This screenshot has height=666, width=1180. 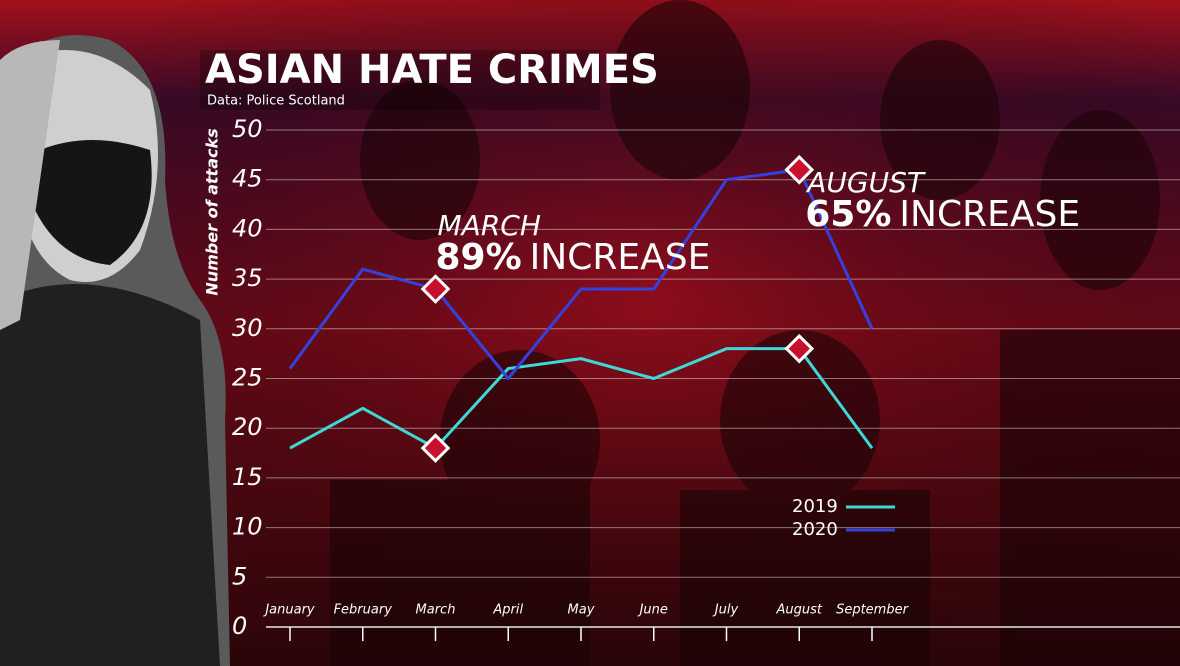 I want to click on annotation-percent: 89%, so click(x=479, y=257).